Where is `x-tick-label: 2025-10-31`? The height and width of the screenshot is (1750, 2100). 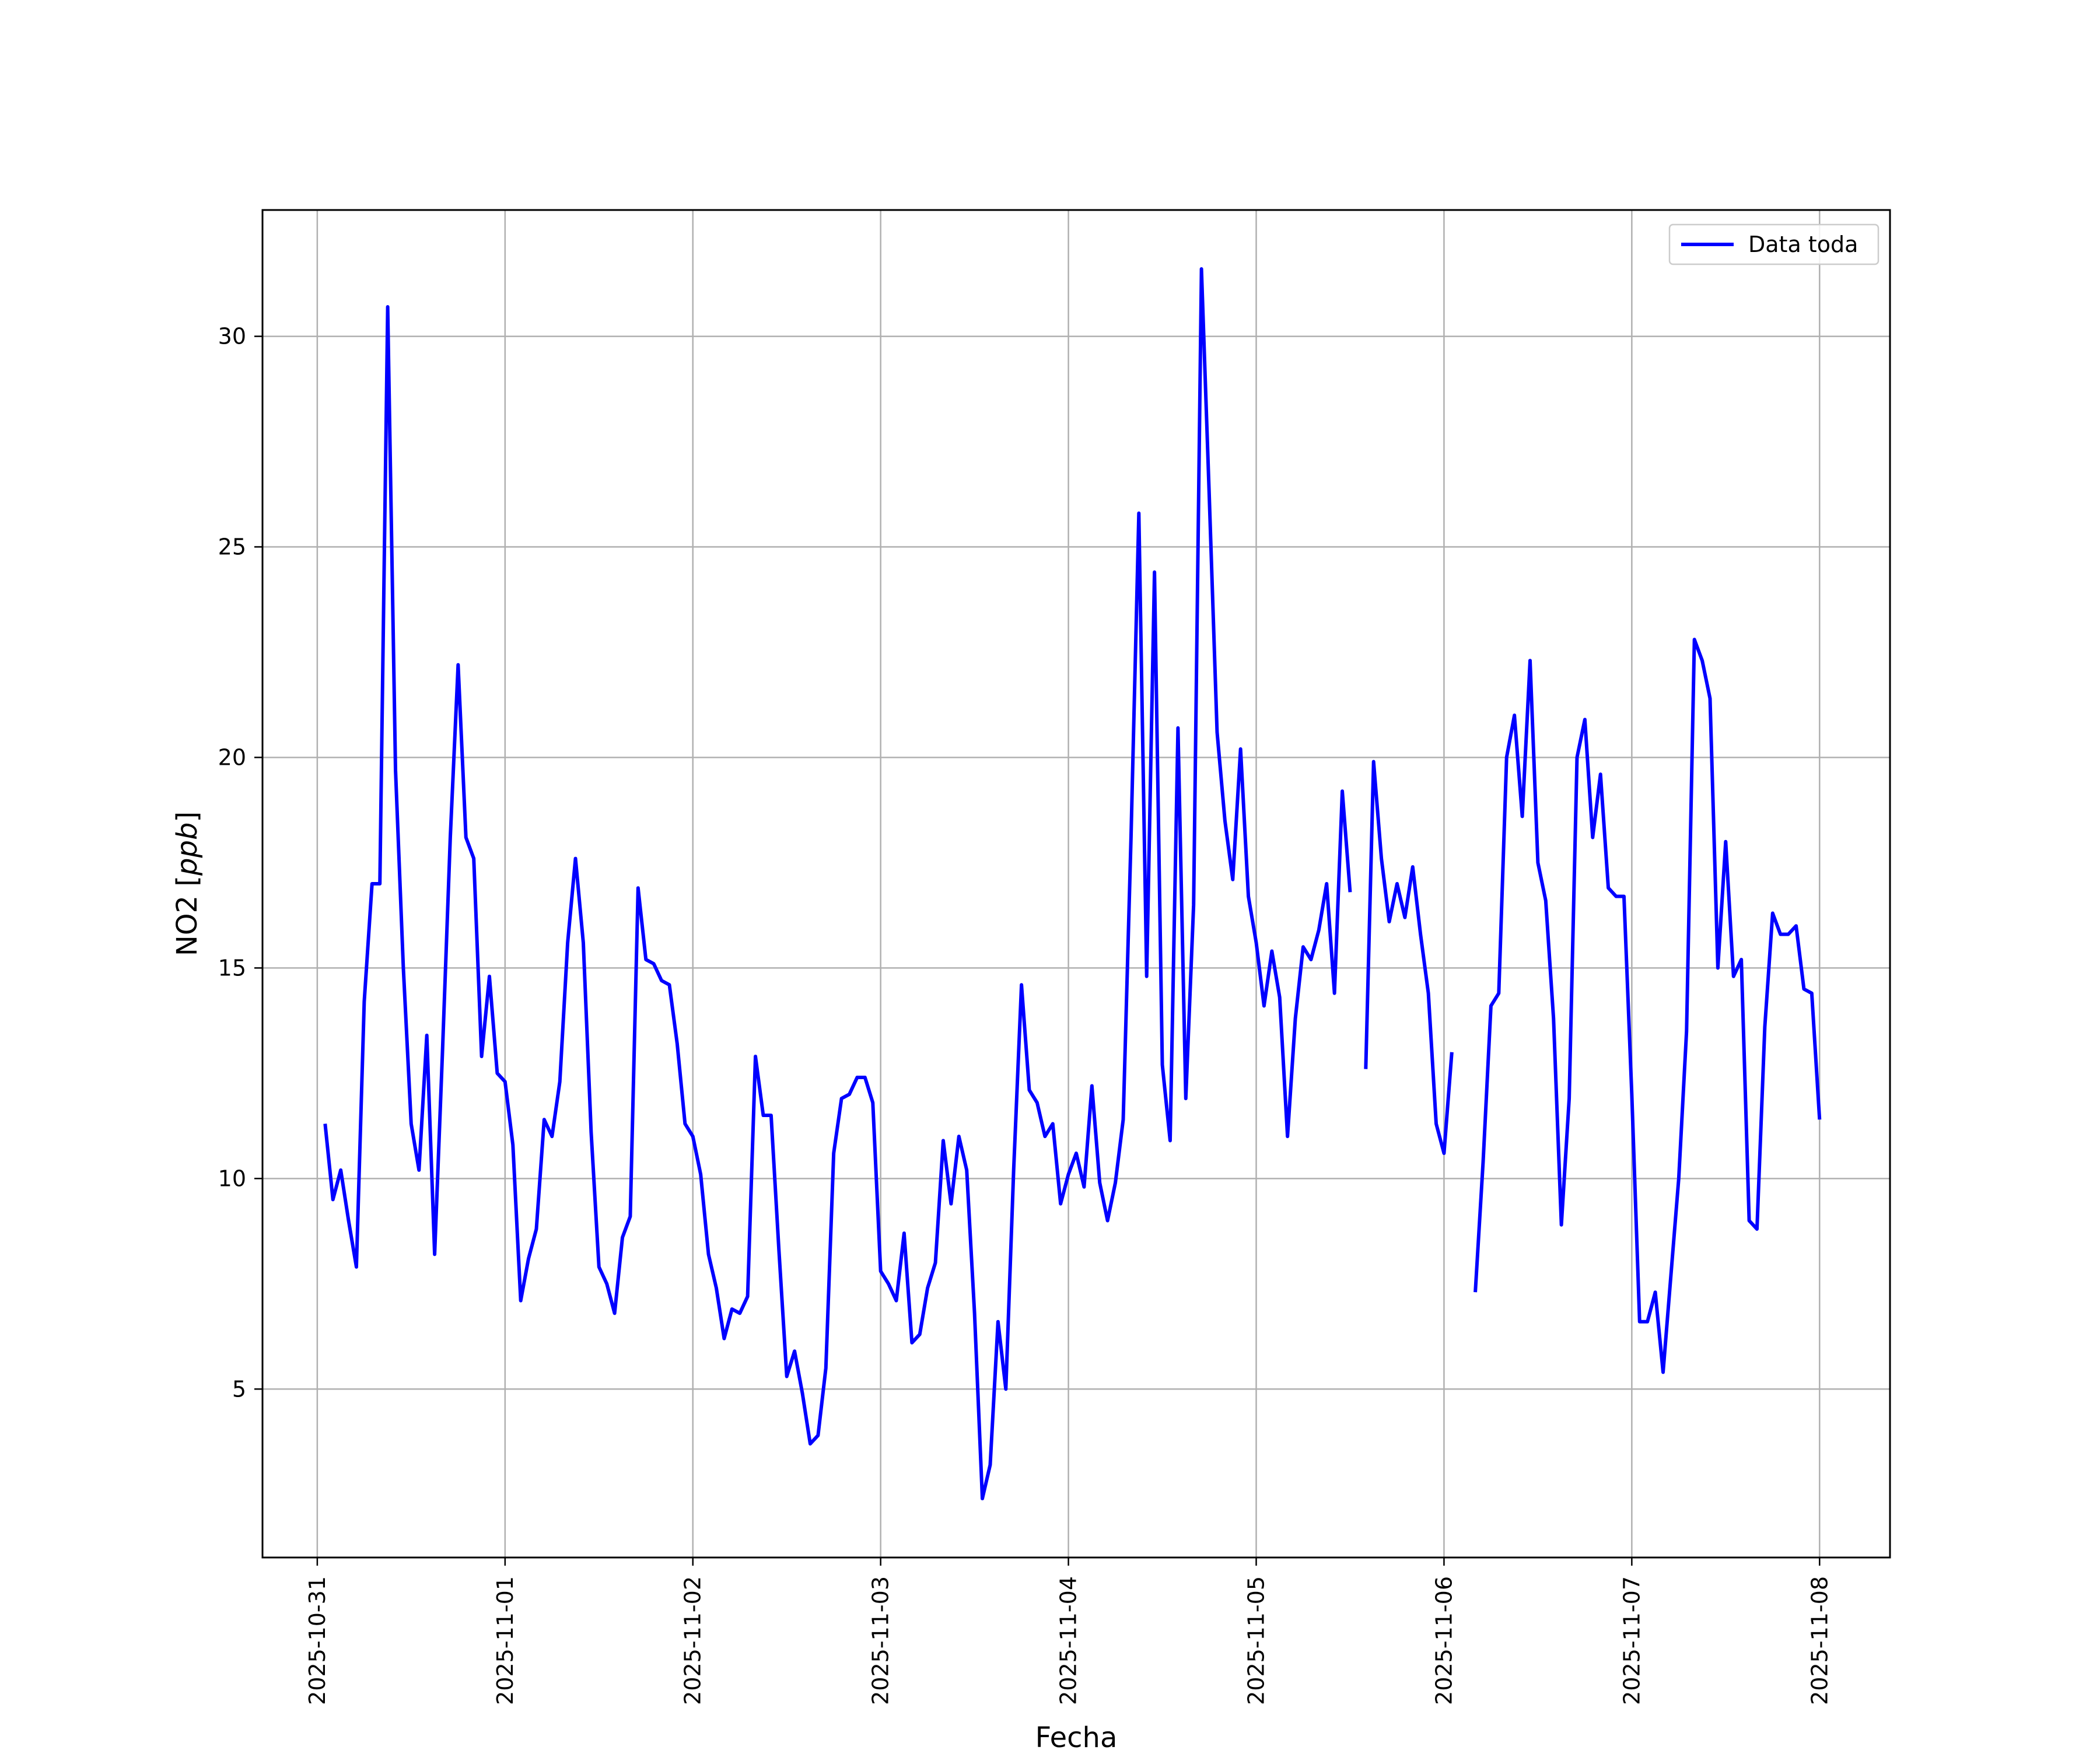 x-tick-label: 2025-10-31 is located at coordinates (317, 1640).